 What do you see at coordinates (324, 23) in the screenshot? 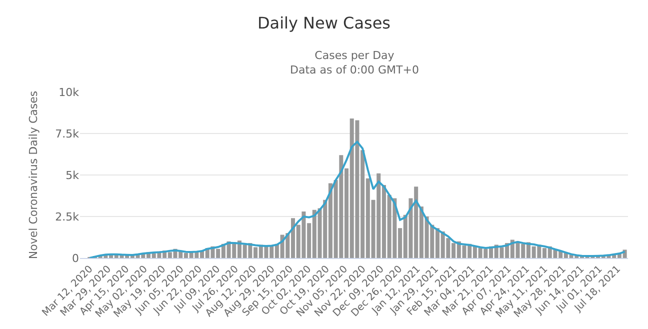
I see `chart-title: Daily New Cases` at bounding box center [324, 23].